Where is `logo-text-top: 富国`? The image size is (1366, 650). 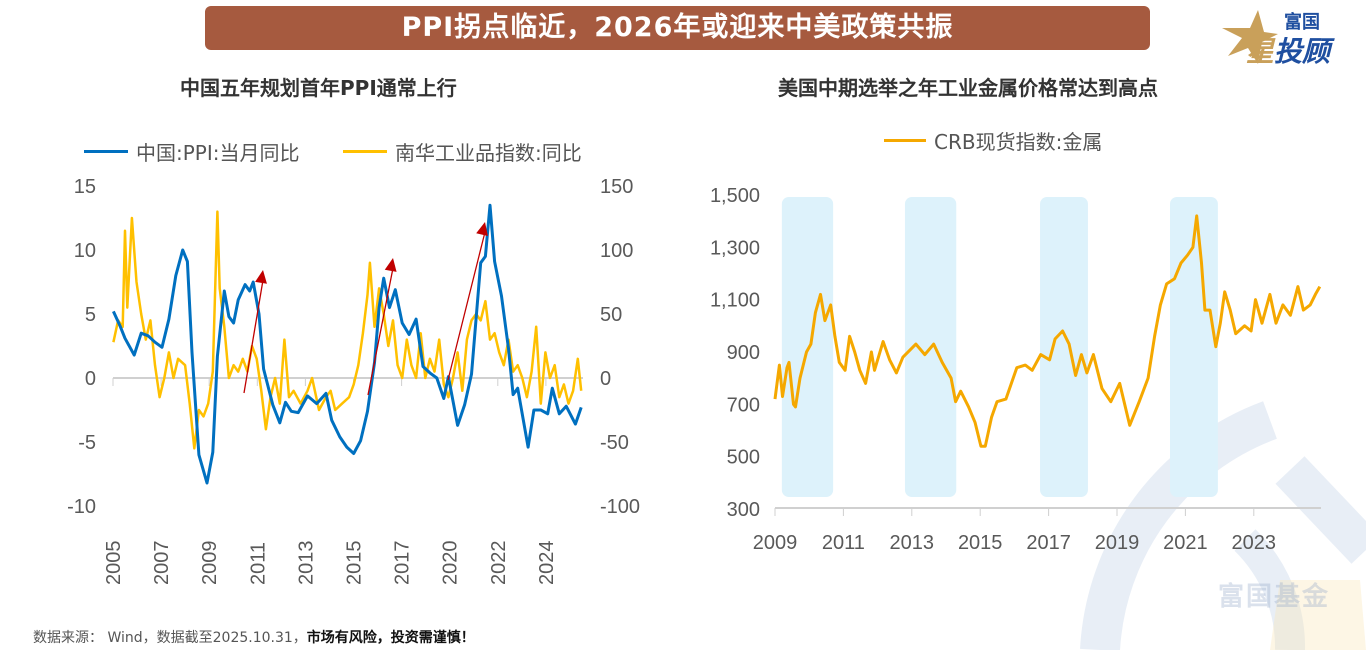 logo-text-top: 富国 is located at coordinates (1302, 22).